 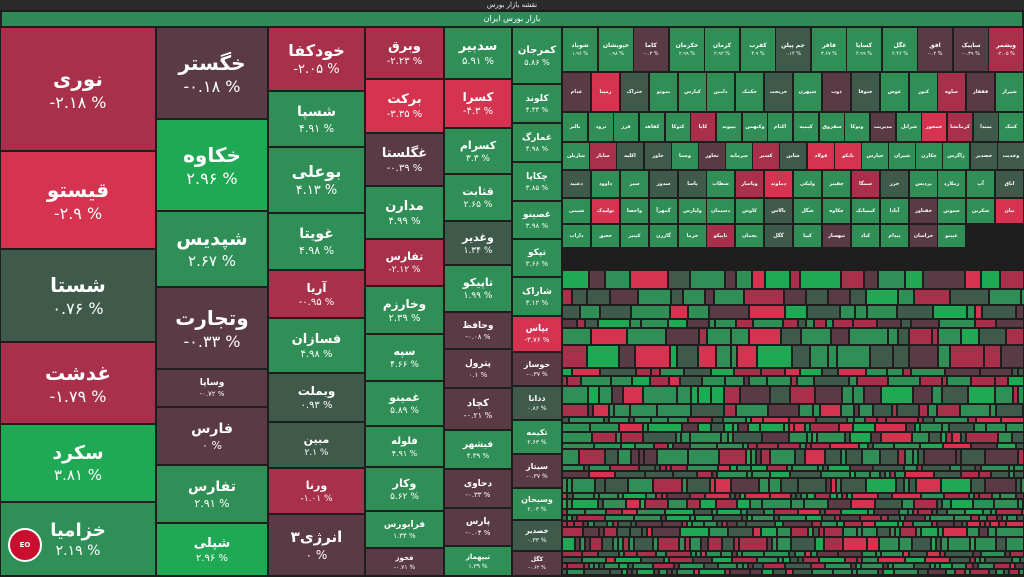 What do you see at coordinates (478, 151) in the screenshot?
I see `stock-tile: کسرام ۳.۳ %` at bounding box center [478, 151].